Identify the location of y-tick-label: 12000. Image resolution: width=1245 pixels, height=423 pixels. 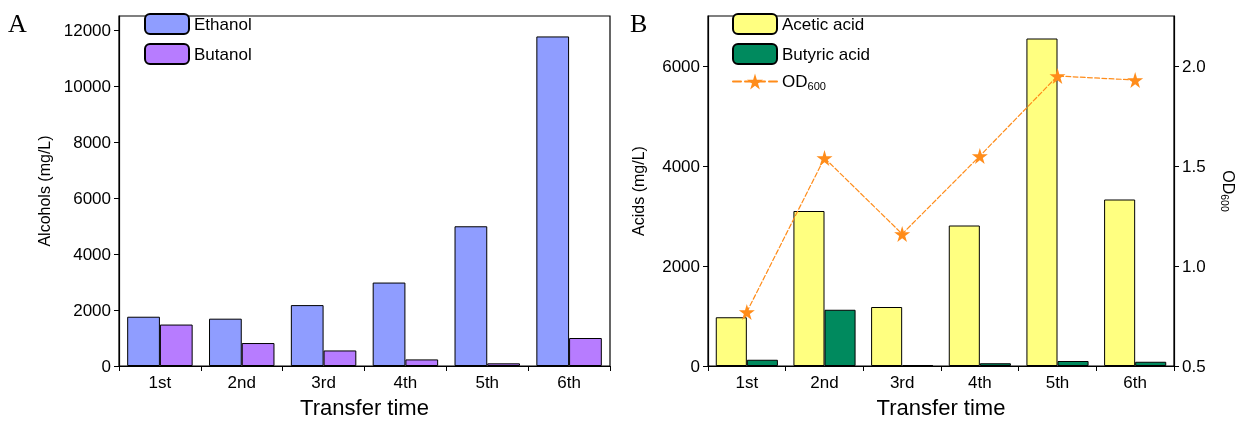
(87, 30).